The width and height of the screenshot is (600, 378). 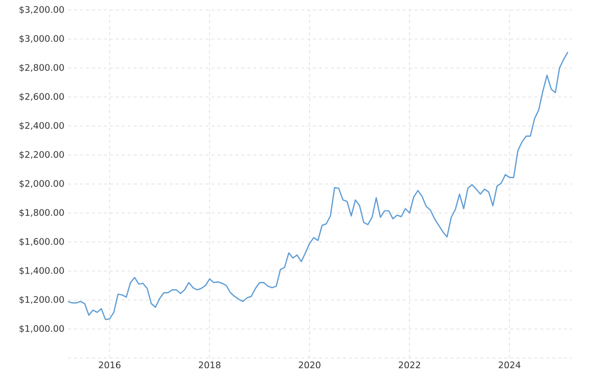 What do you see at coordinates (409, 365) in the screenshot?
I see `x-tick-label: 2022` at bounding box center [409, 365].